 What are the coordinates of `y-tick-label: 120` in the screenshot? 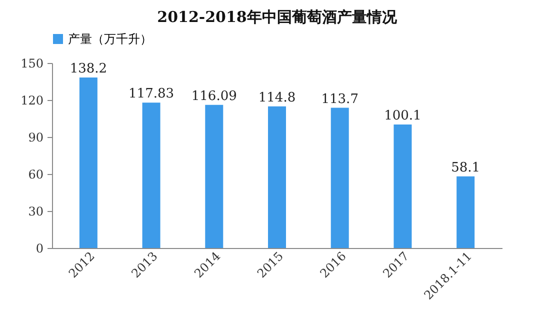 It's located at (32, 101).